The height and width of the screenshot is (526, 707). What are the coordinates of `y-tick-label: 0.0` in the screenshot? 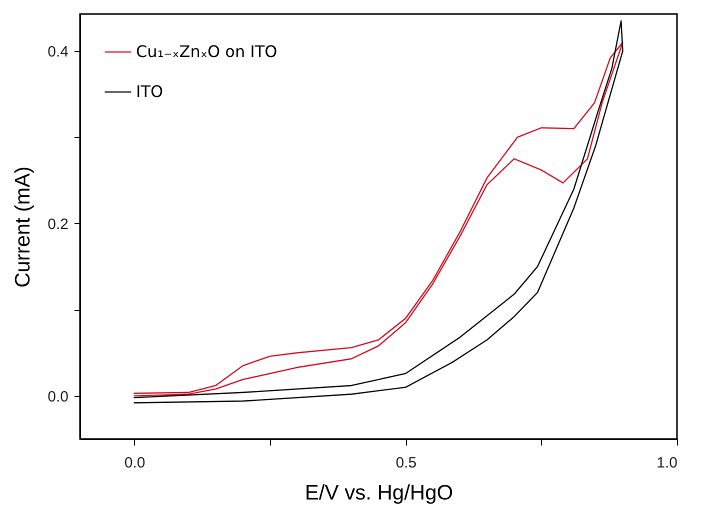 It's located at (58, 397).